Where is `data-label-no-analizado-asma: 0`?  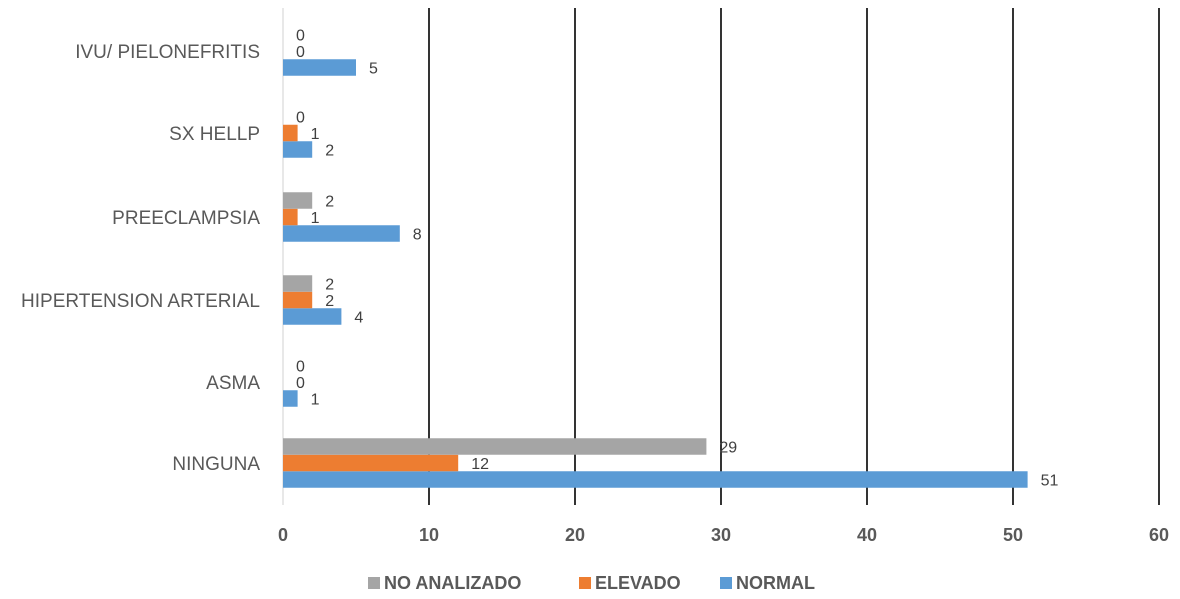 data-label-no-analizado-asma: 0 is located at coordinates (300, 367).